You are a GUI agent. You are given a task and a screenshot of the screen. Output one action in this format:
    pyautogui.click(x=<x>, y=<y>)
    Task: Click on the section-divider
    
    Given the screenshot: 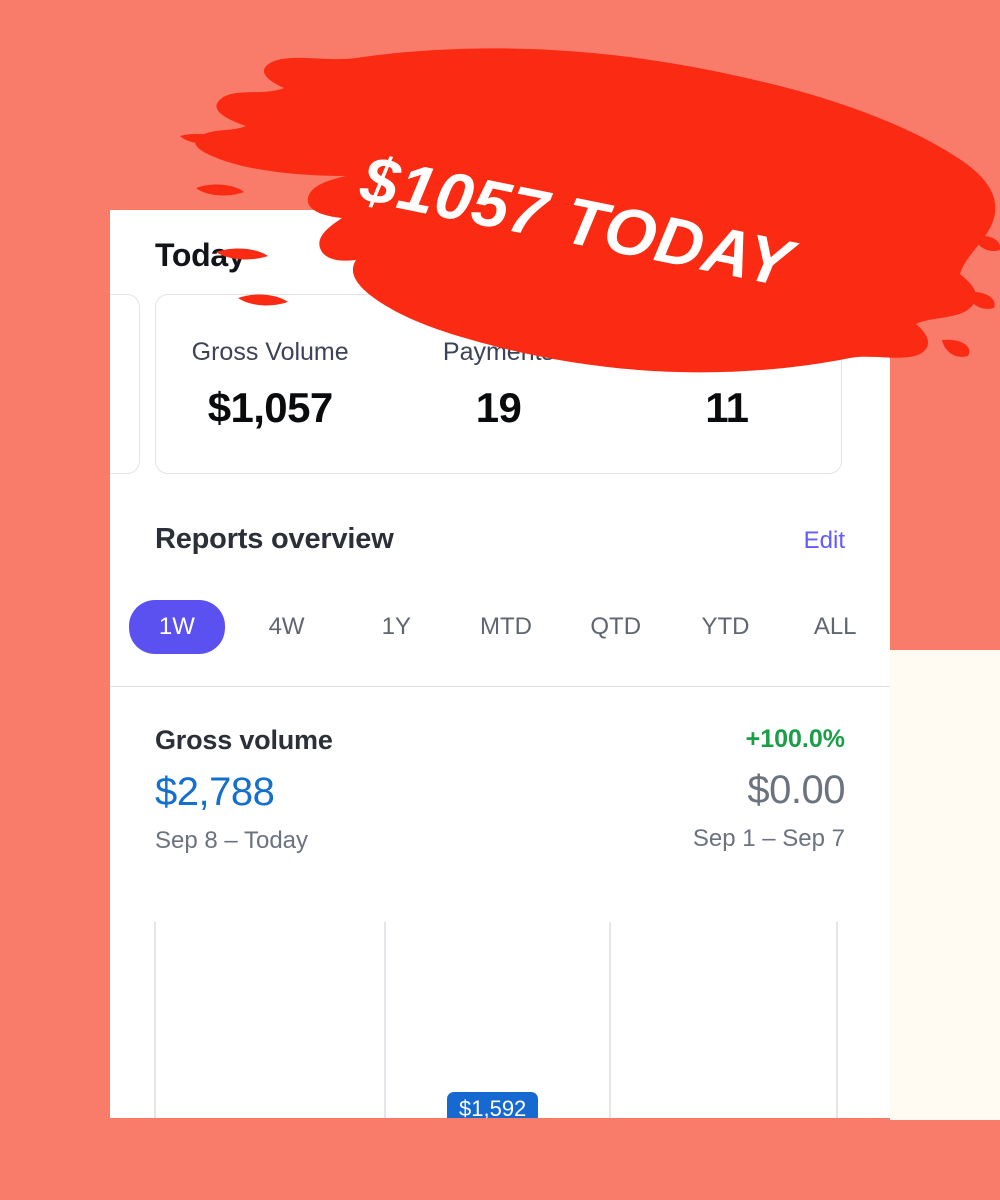 What is the action you would take?
    pyautogui.click(x=500, y=686)
    